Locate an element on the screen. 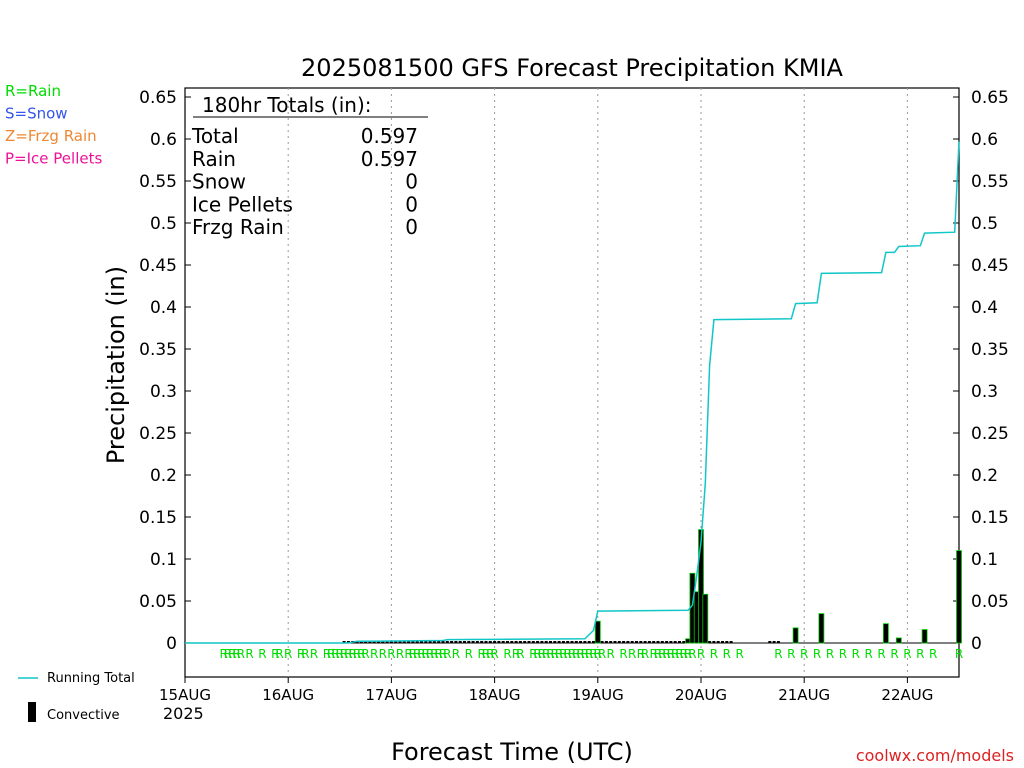 The width and height of the screenshot is (1024, 768). legend-entry: P=Ice Pellets is located at coordinates (53, 159).